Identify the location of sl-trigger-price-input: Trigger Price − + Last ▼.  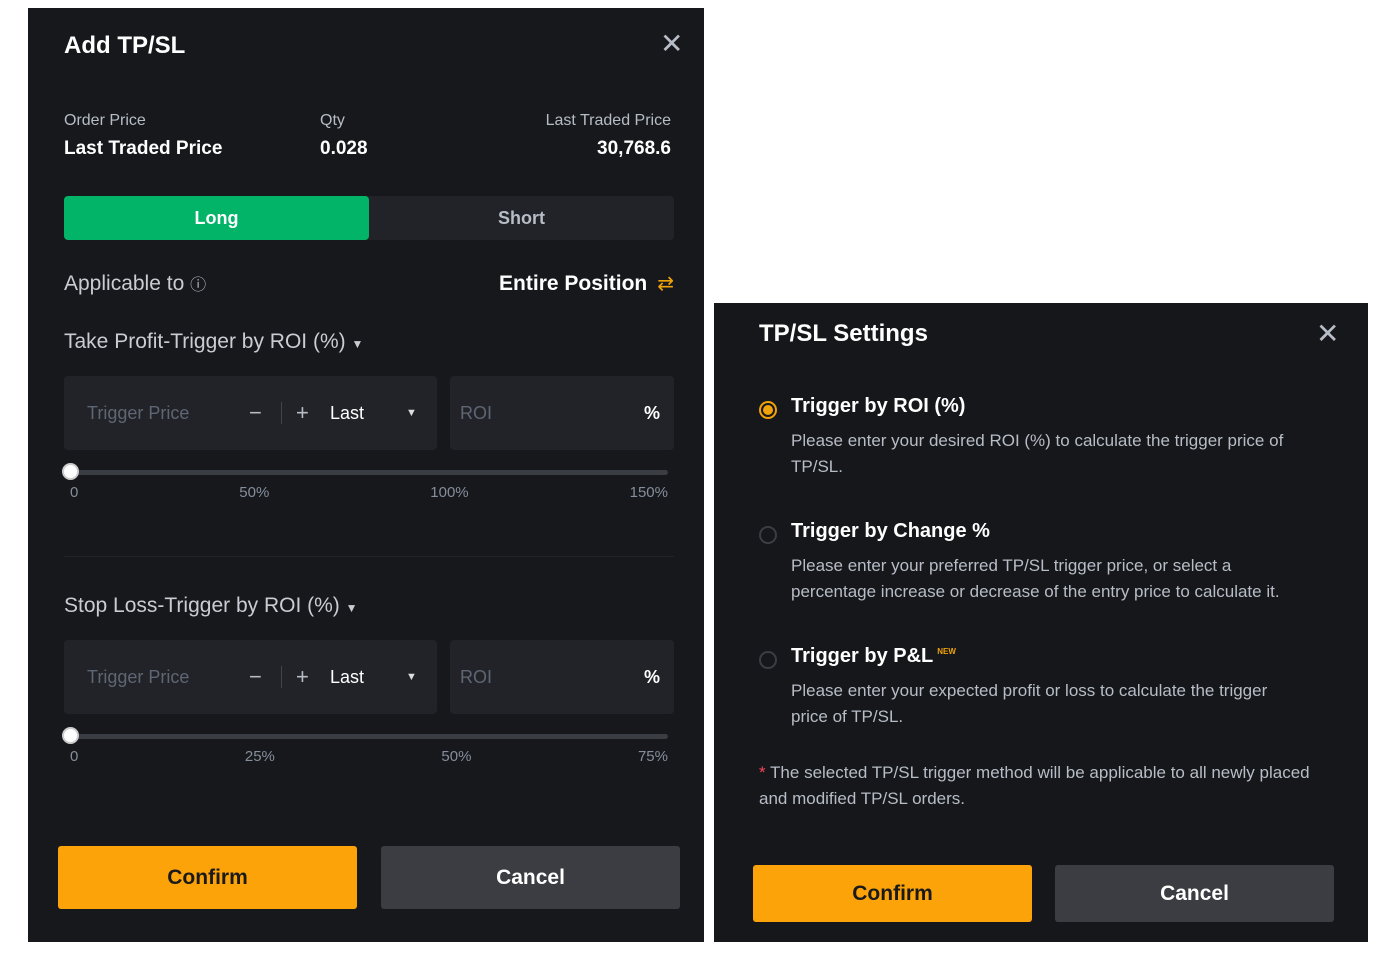
(250, 677).